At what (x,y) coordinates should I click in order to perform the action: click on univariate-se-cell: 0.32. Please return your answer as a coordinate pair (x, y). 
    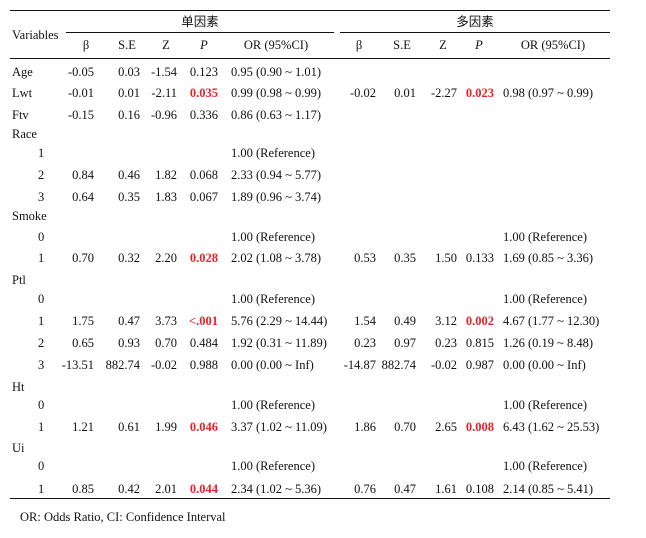
    Looking at the image, I should click on (129, 258).